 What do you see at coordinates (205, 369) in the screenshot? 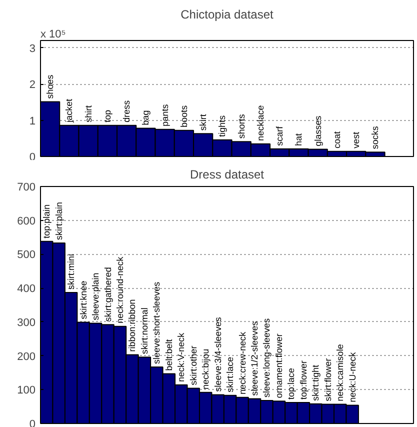
I see `category-label: neck:bijou` at bounding box center [205, 369].